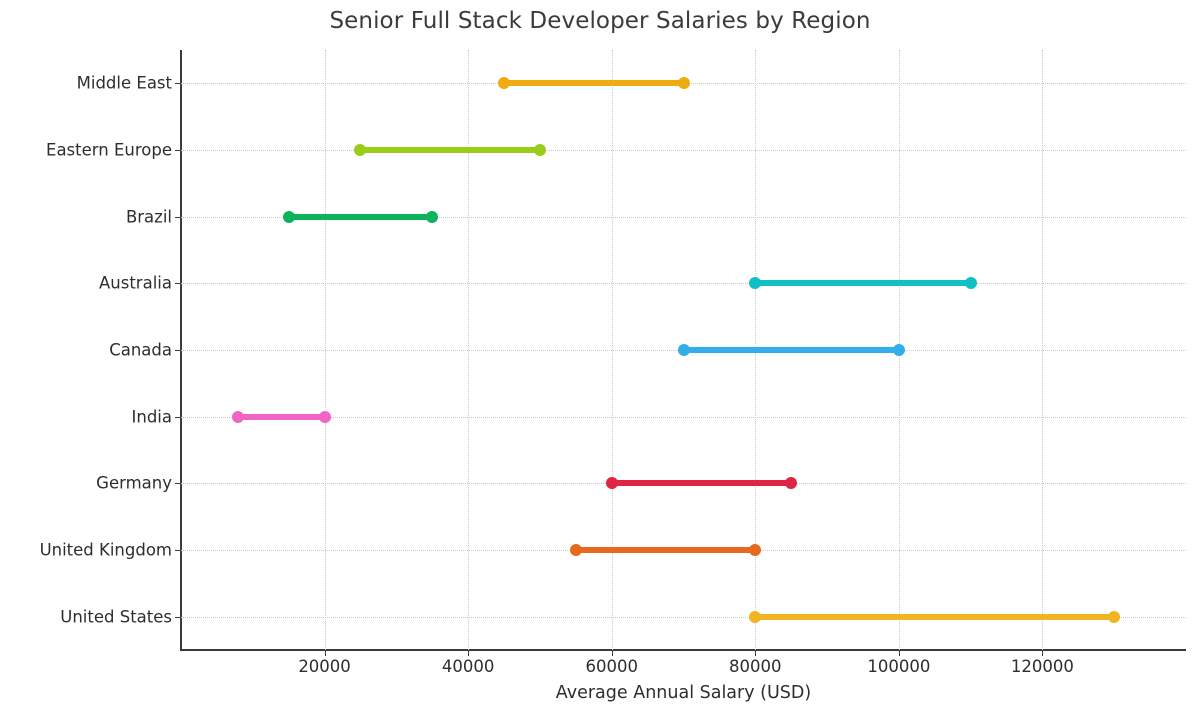 The width and height of the screenshot is (1200, 716). I want to click on x-axis-label: Average Annual Salary (USD), so click(683, 693).